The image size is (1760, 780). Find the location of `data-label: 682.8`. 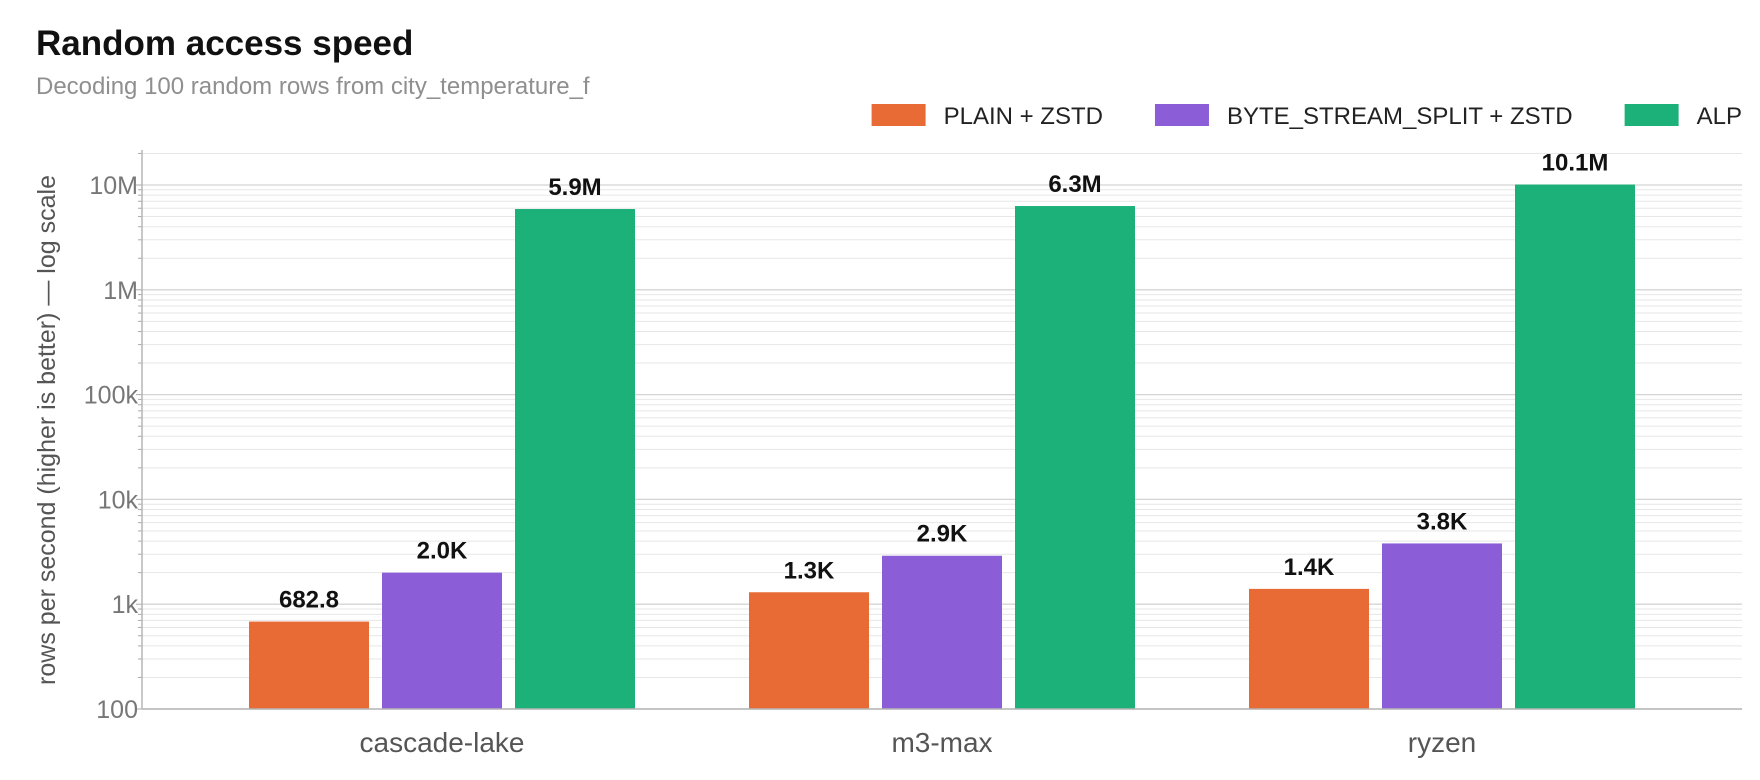

data-label: 682.8 is located at coordinates (309, 600).